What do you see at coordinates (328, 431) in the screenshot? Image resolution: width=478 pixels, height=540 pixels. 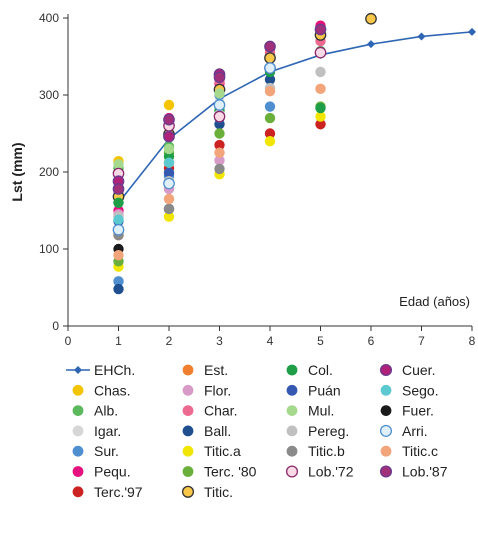 I see `legend-label: Pereg.` at bounding box center [328, 431].